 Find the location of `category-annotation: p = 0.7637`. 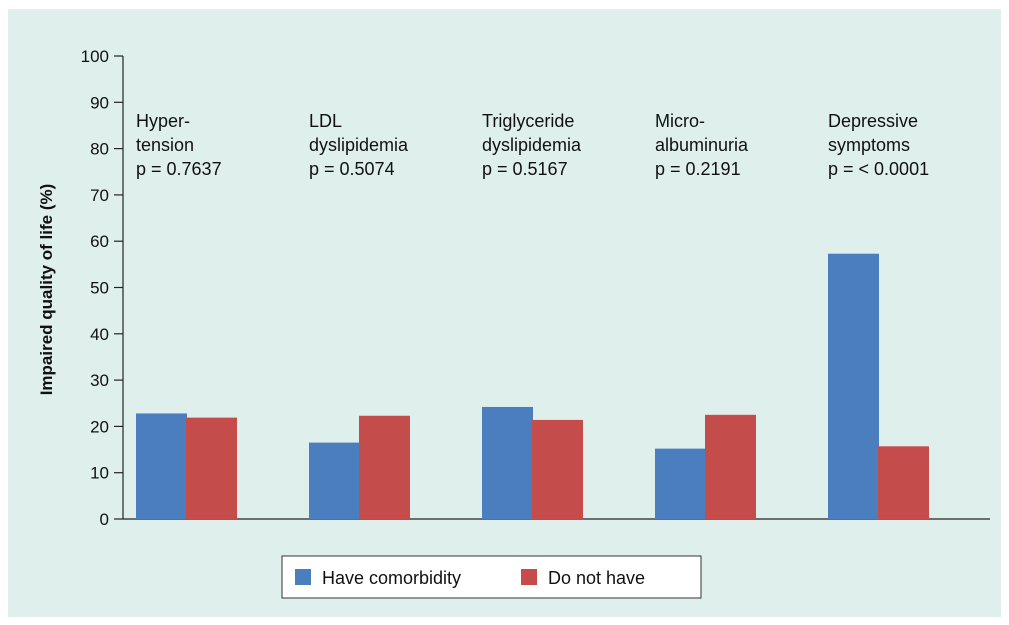

category-annotation: p = 0.7637 is located at coordinates (179, 169).